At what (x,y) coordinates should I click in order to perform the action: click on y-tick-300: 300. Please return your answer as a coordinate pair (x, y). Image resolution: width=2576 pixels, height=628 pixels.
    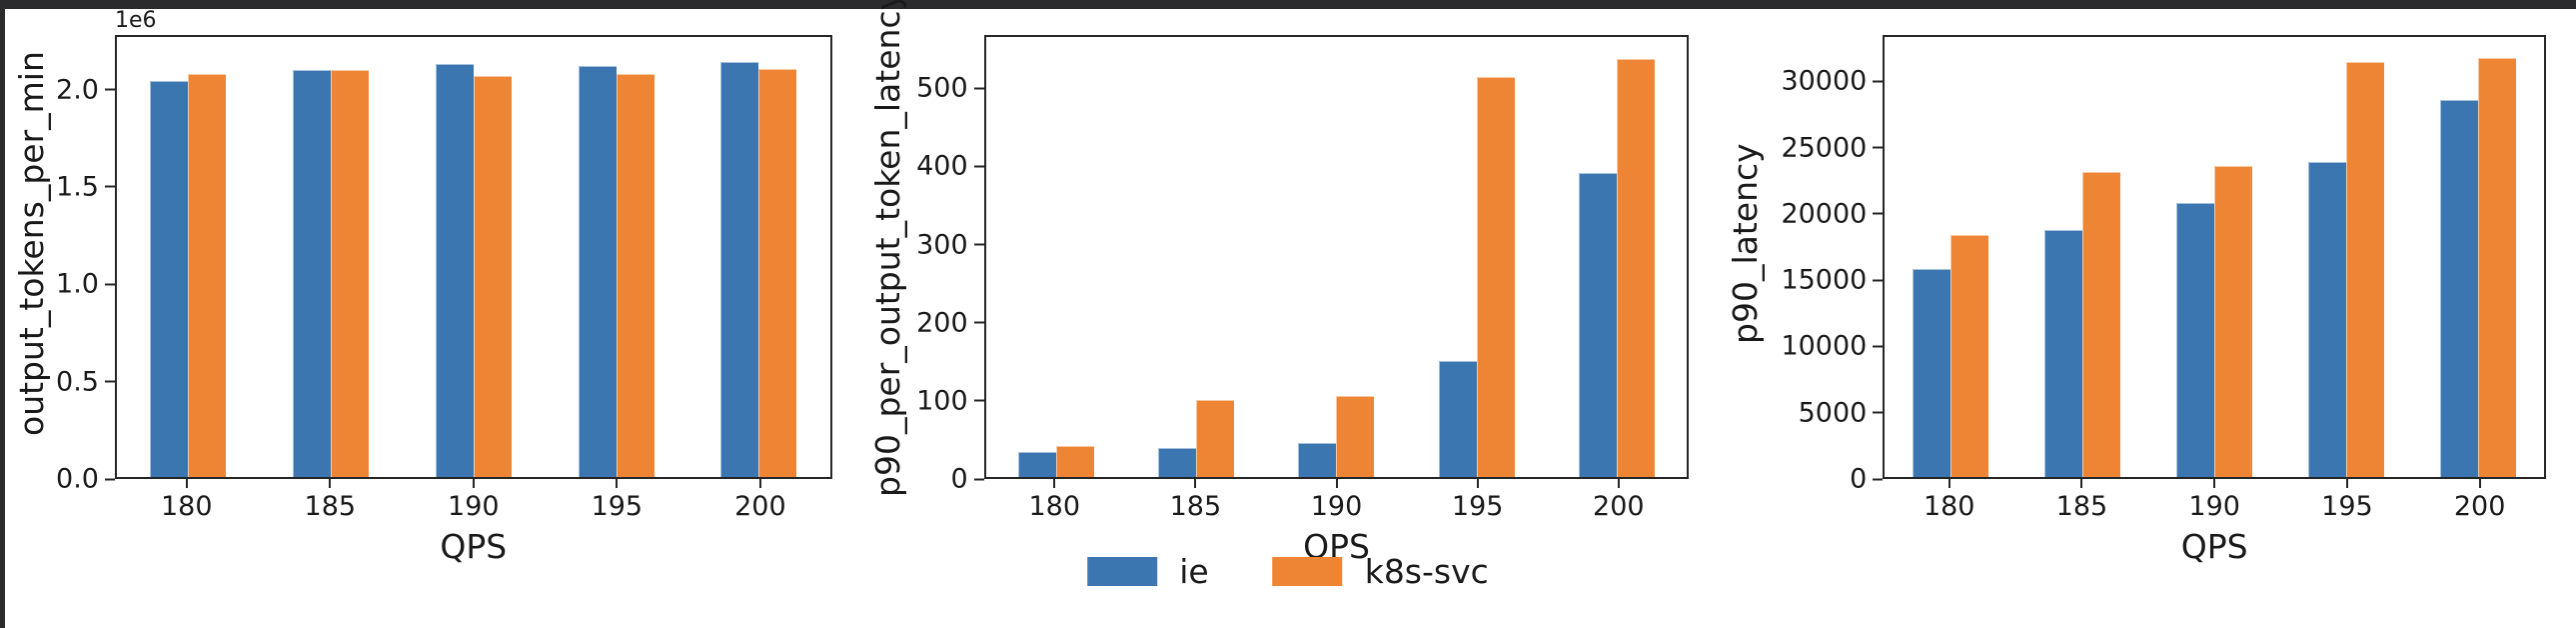
    Looking at the image, I should click on (950, 244).